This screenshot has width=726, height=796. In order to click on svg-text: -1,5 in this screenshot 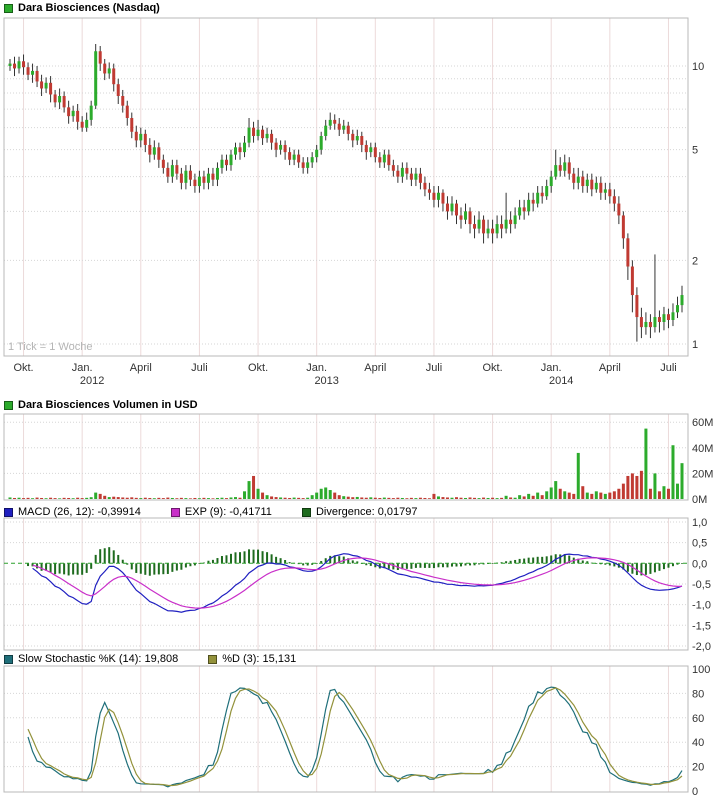, I will do `click(701, 626)`.